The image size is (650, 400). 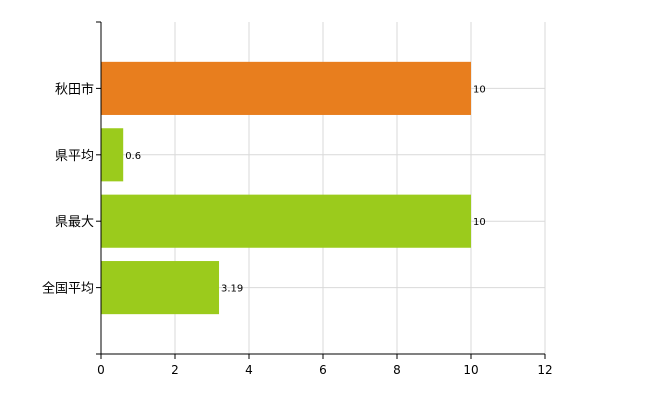 What do you see at coordinates (544, 370) in the screenshot?
I see `x-tick-label: 12` at bounding box center [544, 370].